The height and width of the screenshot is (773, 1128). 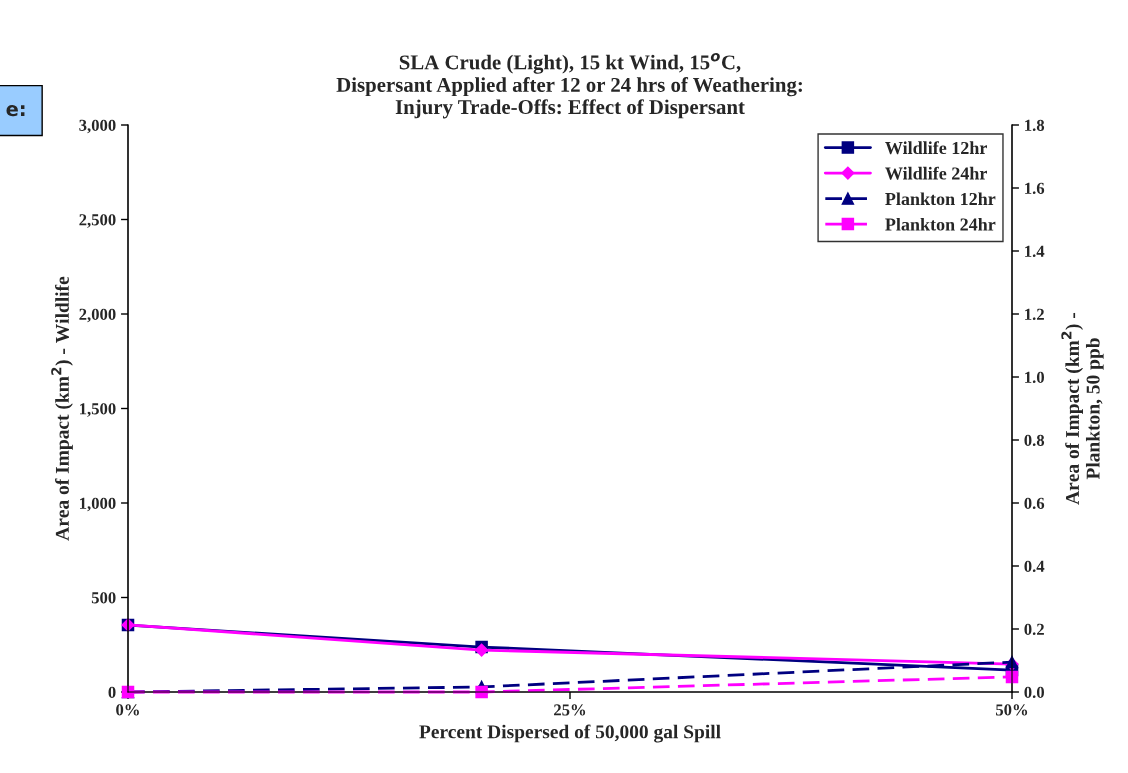 What do you see at coordinates (15, 111) in the screenshot?
I see `text: e:` at bounding box center [15, 111].